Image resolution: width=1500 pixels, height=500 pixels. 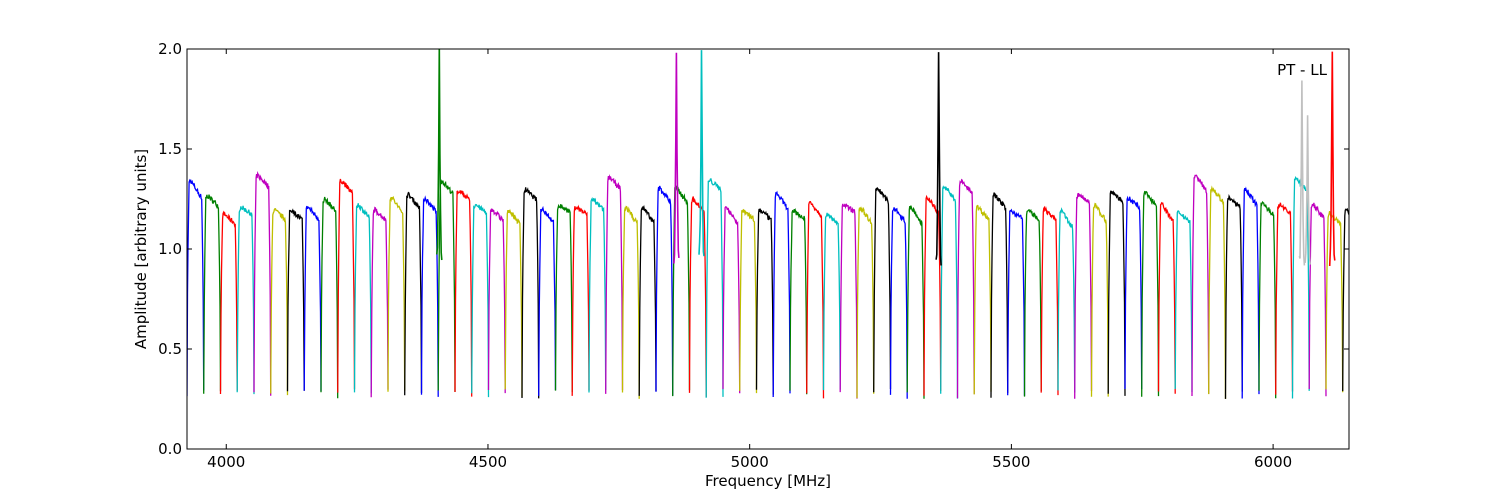 What do you see at coordinates (170, 349) in the screenshot?
I see `y-tick-label: 0.5` at bounding box center [170, 349].